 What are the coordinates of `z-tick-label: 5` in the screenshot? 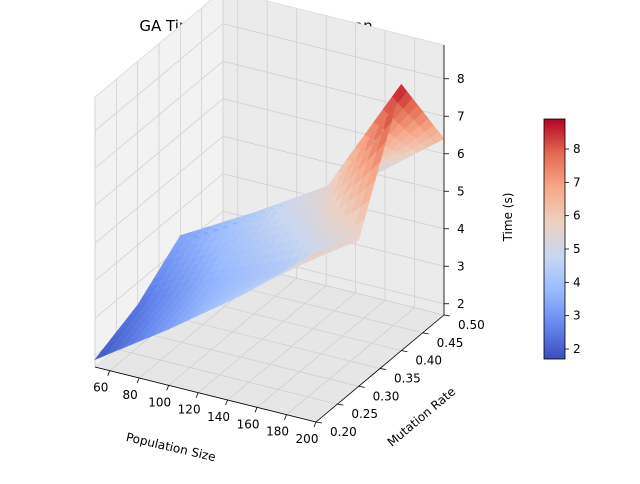 It's located at (461, 191).